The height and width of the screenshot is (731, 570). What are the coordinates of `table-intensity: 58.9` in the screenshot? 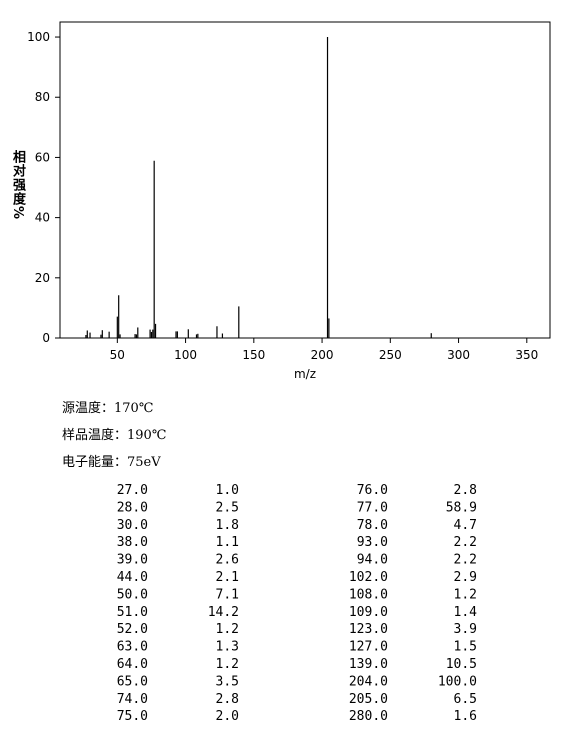 It's located at (461, 507).